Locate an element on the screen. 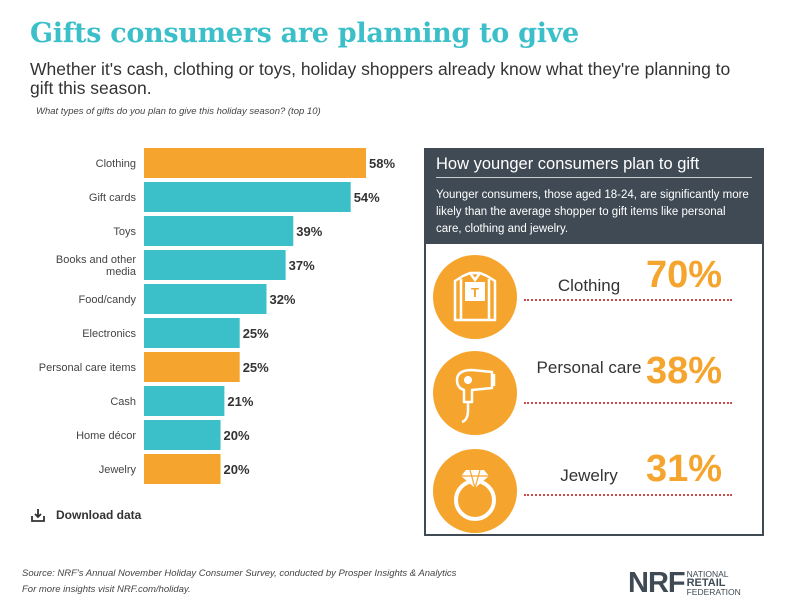 The image size is (792, 612). category-label: Toys is located at coordinates (124, 232).